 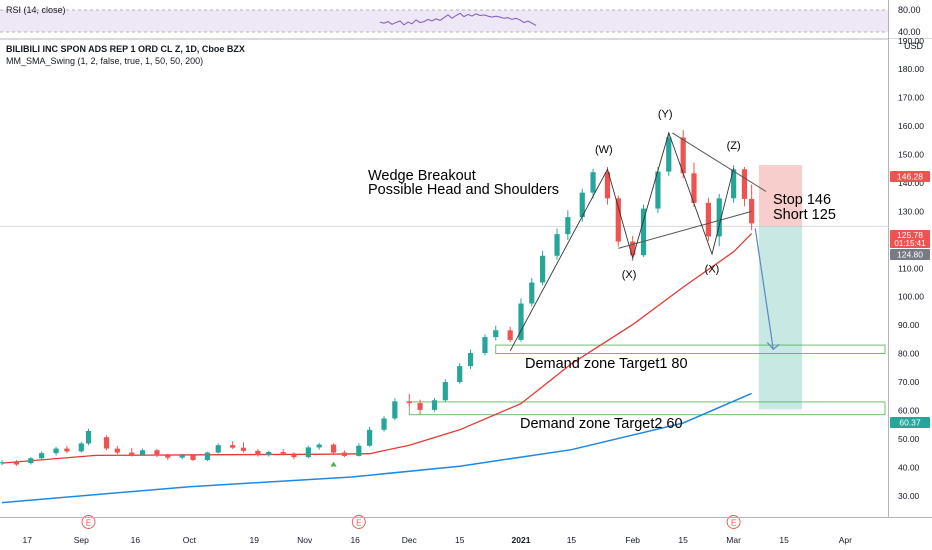 I want to click on annotation-short: Short 125, so click(x=804, y=215).